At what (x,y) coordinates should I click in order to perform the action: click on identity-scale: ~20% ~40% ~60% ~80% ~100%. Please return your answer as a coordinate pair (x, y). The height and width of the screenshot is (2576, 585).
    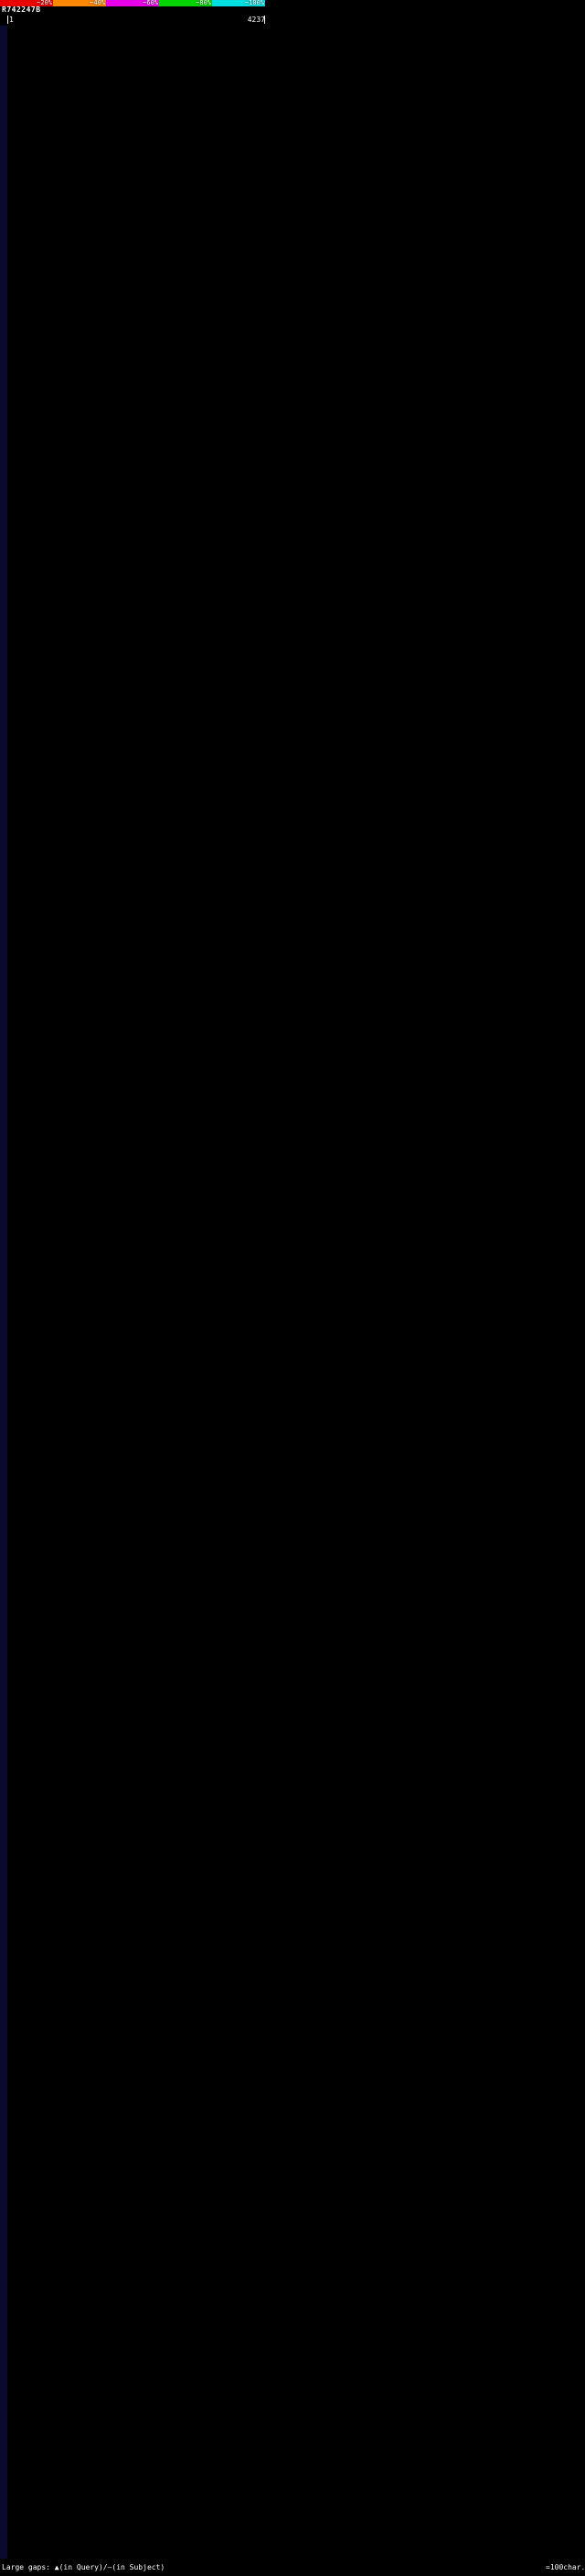
    Looking at the image, I should click on (133, 3).